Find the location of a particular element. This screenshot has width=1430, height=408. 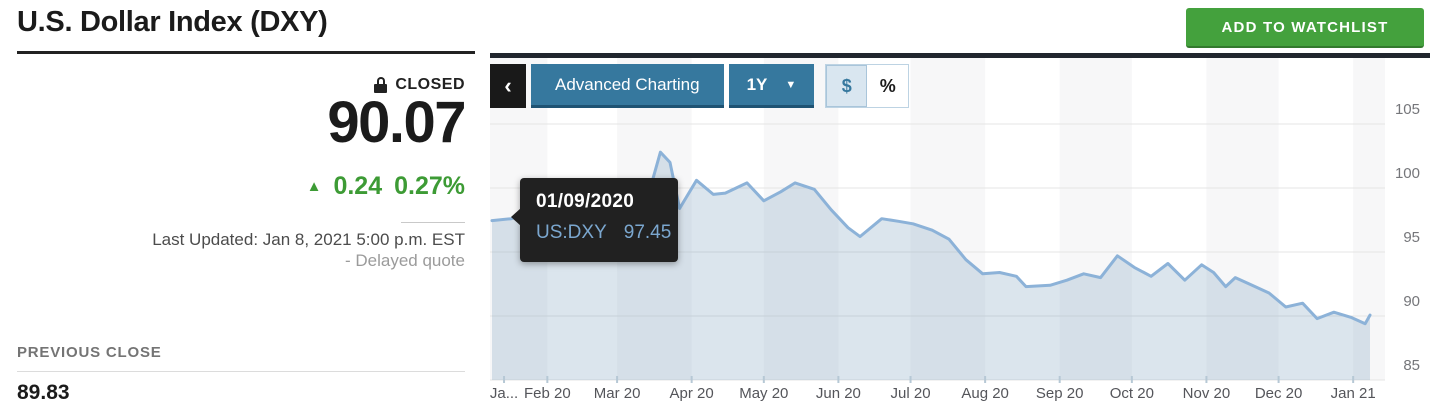

x-axis-label: Dec 20 is located at coordinates (1279, 393).